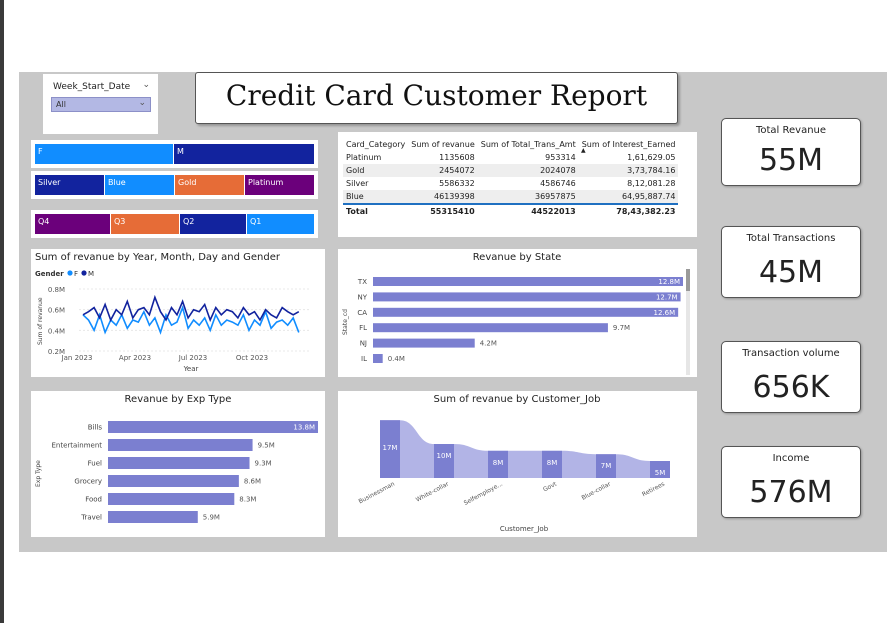 Image resolution: width=887 pixels, height=623 pixels. Describe the element at coordinates (362, 313) in the screenshot. I see `category-label: CA` at that location.